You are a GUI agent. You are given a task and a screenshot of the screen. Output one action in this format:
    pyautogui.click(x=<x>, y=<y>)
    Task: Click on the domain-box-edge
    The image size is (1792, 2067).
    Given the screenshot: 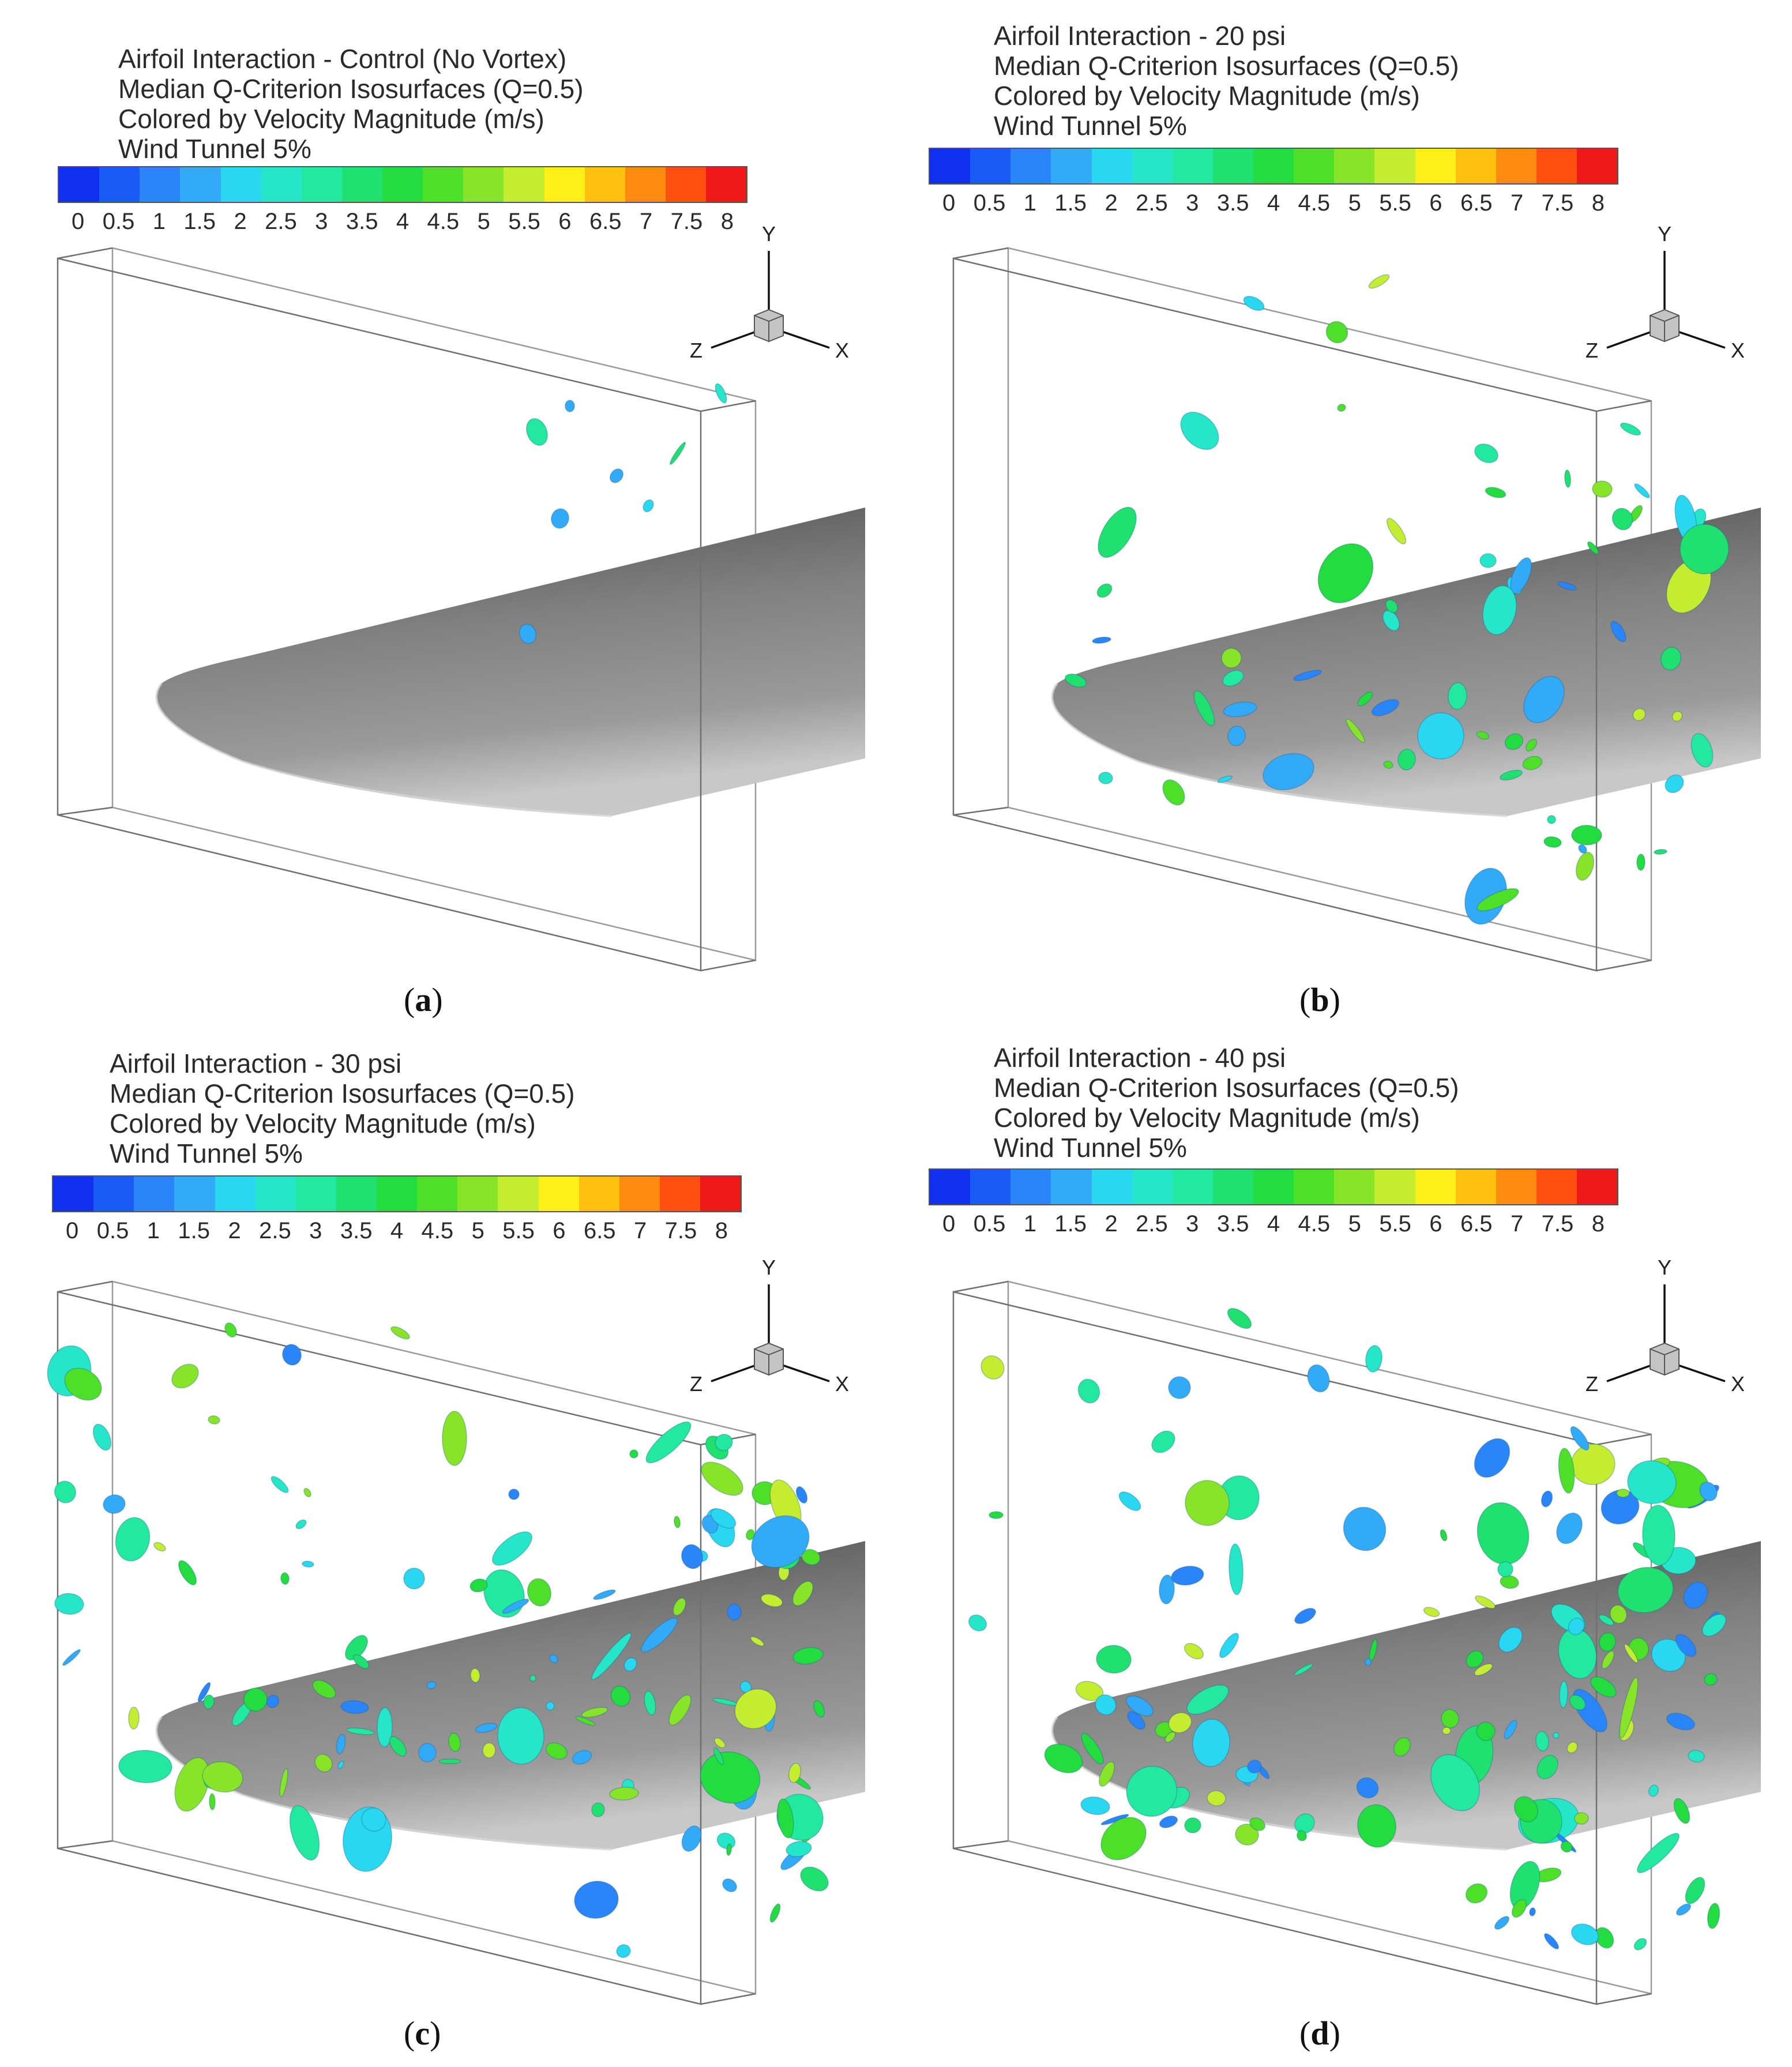 What is the action you would take?
    pyautogui.click(x=85, y=811)
    